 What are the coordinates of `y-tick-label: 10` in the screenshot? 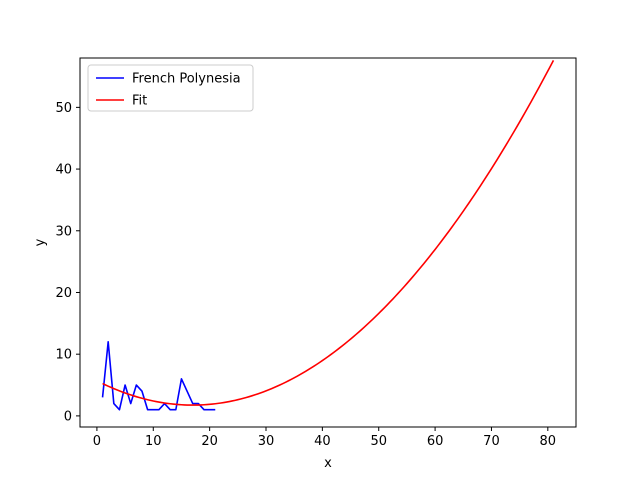 It's located at (63, 355).